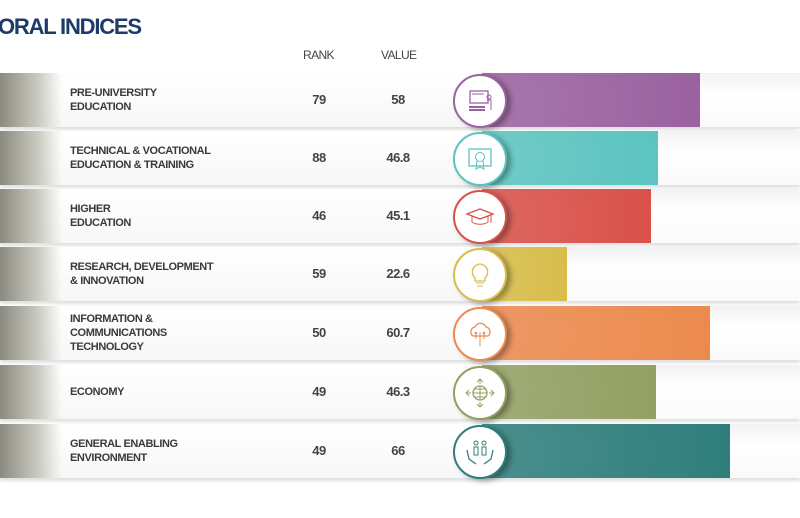 This screenshot has height=518, width=800. What do you see at coordinates (97, 392) in the screenshot?
I see `row-label: ECONOMY` at bounding box center [97, 392].